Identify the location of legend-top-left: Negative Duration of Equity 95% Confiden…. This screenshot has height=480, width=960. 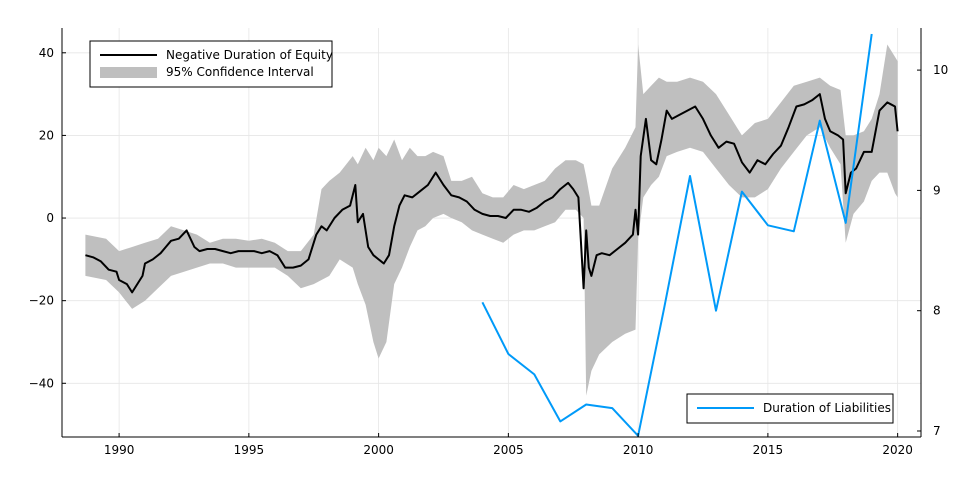
(211, 64).